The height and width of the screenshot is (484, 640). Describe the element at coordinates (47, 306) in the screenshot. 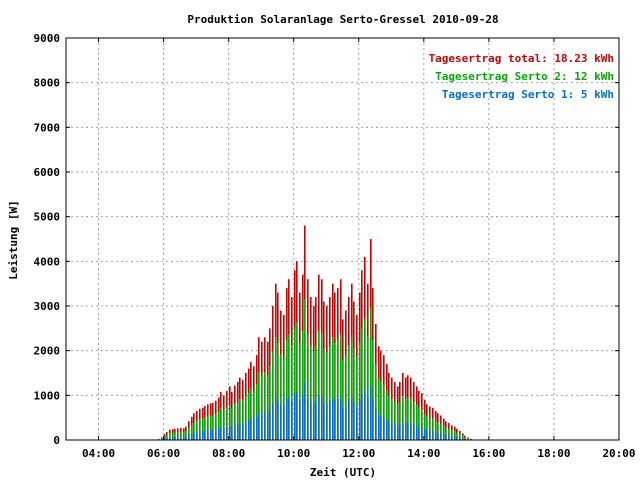

I see `y-tick-label: 3000` at that location.